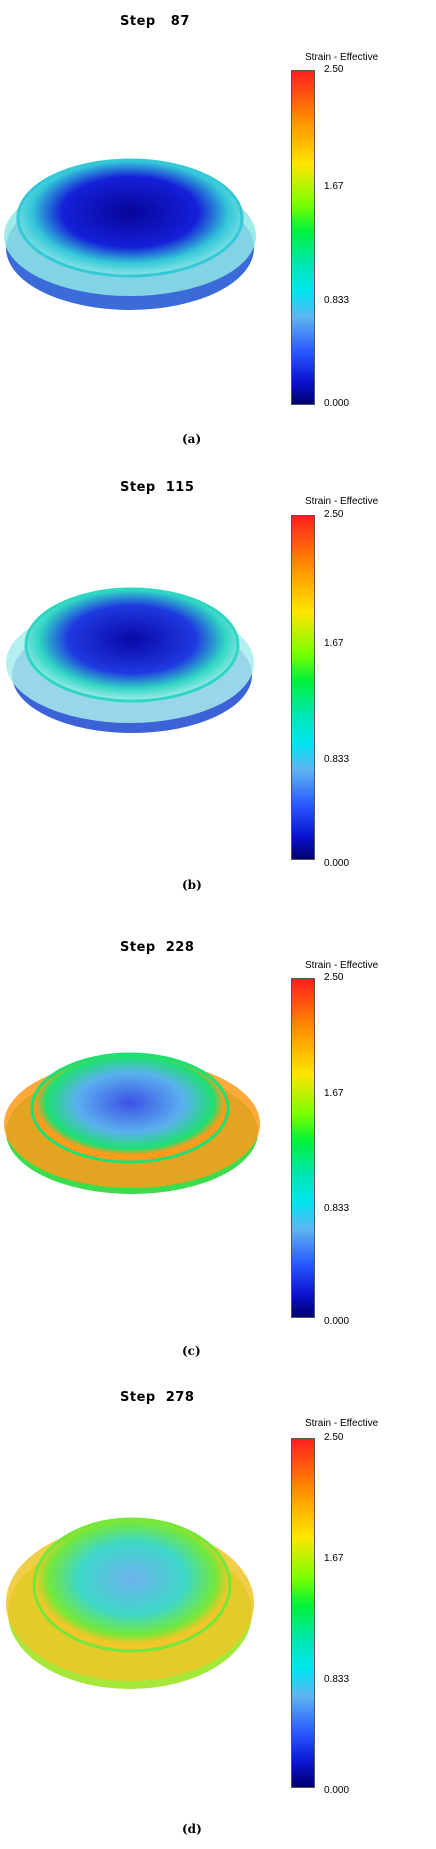 Image resolution: width=436 pixels, height=1849 pixels. Describe the element at coordinates (191, 1351) in the screenshot. I see `caption: (c)` at that location.